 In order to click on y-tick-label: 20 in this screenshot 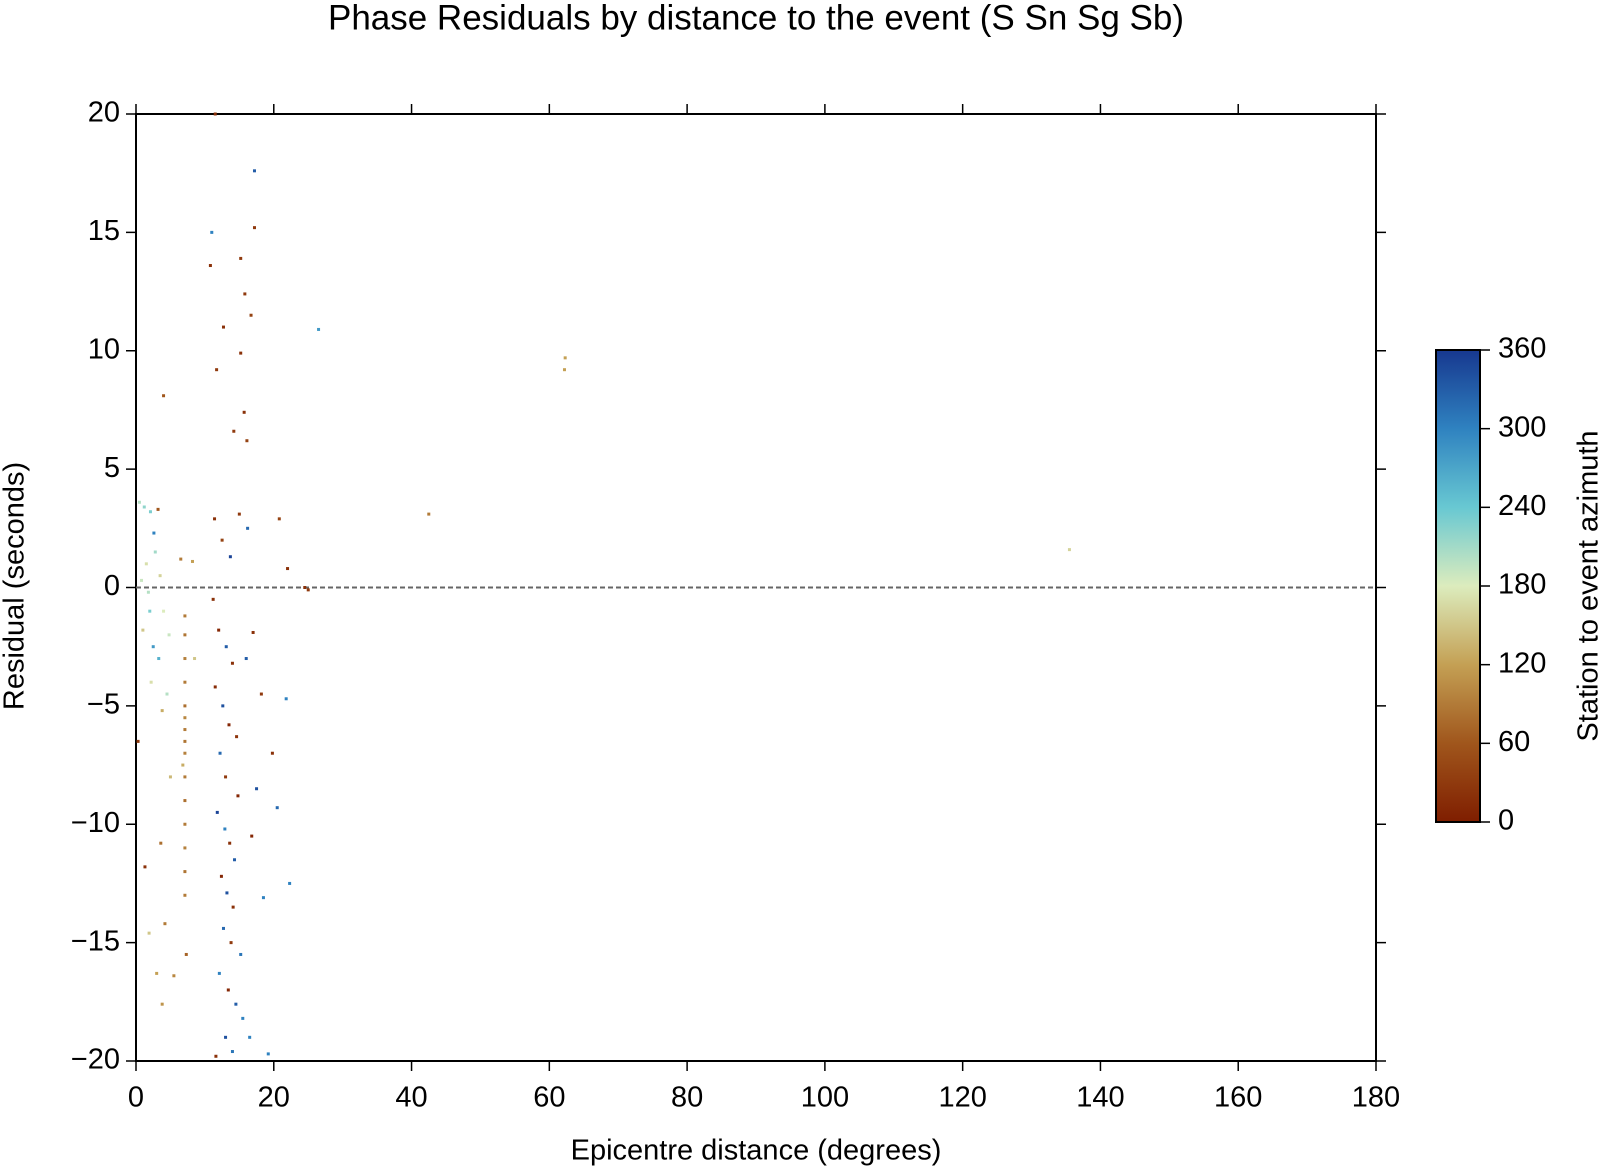, I will do `click(104, 113)`.